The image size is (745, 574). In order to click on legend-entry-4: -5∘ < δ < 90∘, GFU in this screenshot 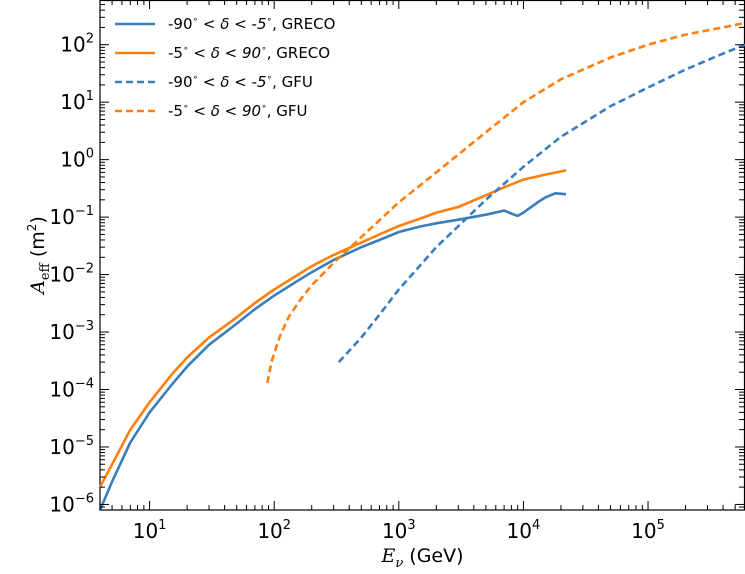, I will do `click(211, 111)`.